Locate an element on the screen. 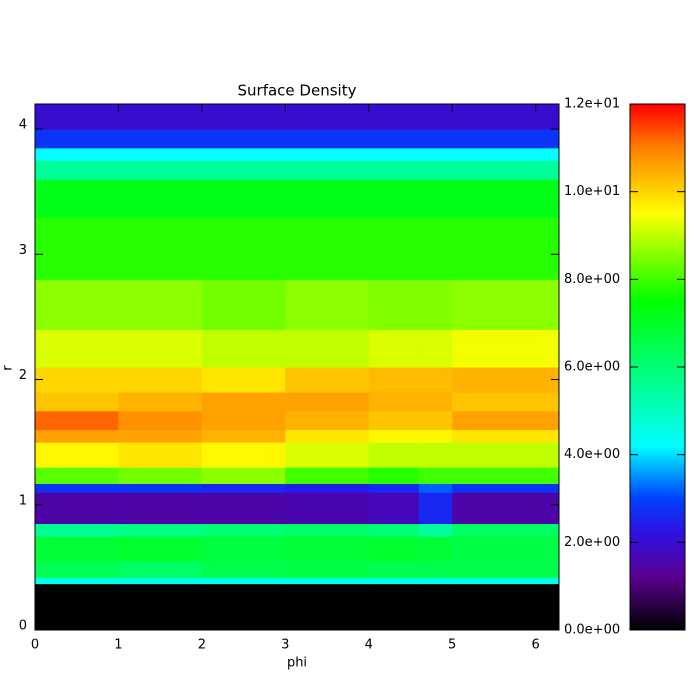 The height and width of the screenshot is (700, 700). colorbar-tick-label: 0.0e+00 is located at coordinates (592, 630).